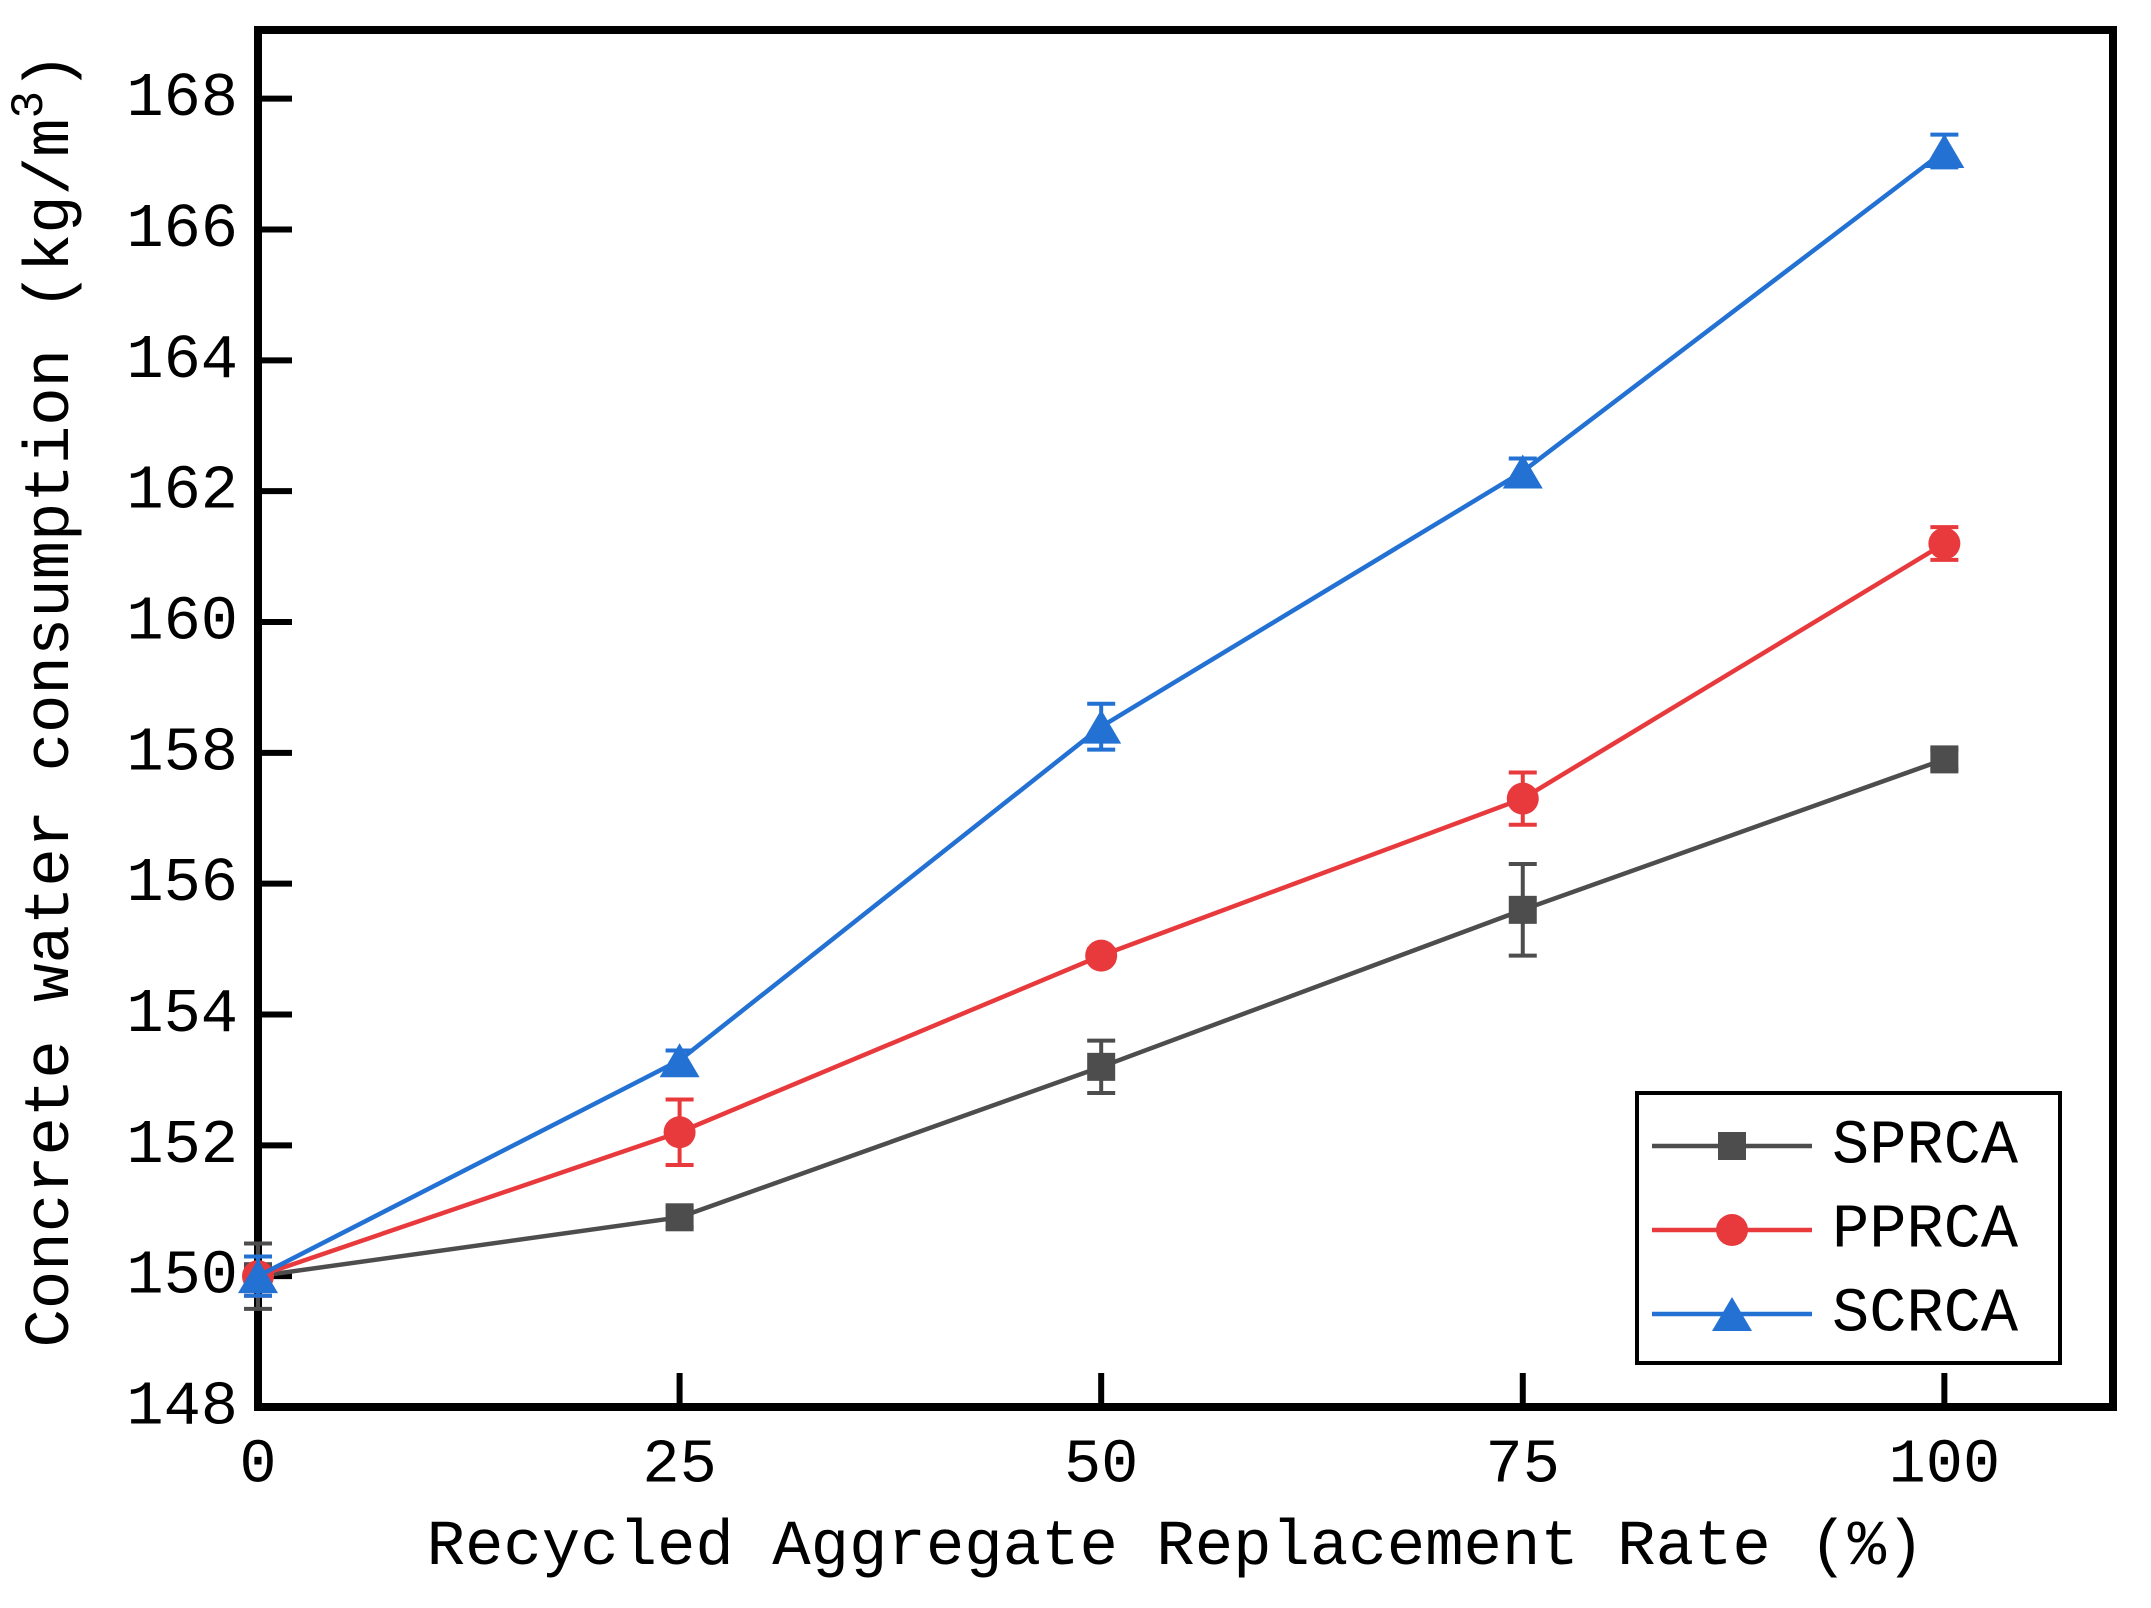  Describe the element at coordinates (182, 98) in the screenshot. I see `y-tick-label: 168` at that location.